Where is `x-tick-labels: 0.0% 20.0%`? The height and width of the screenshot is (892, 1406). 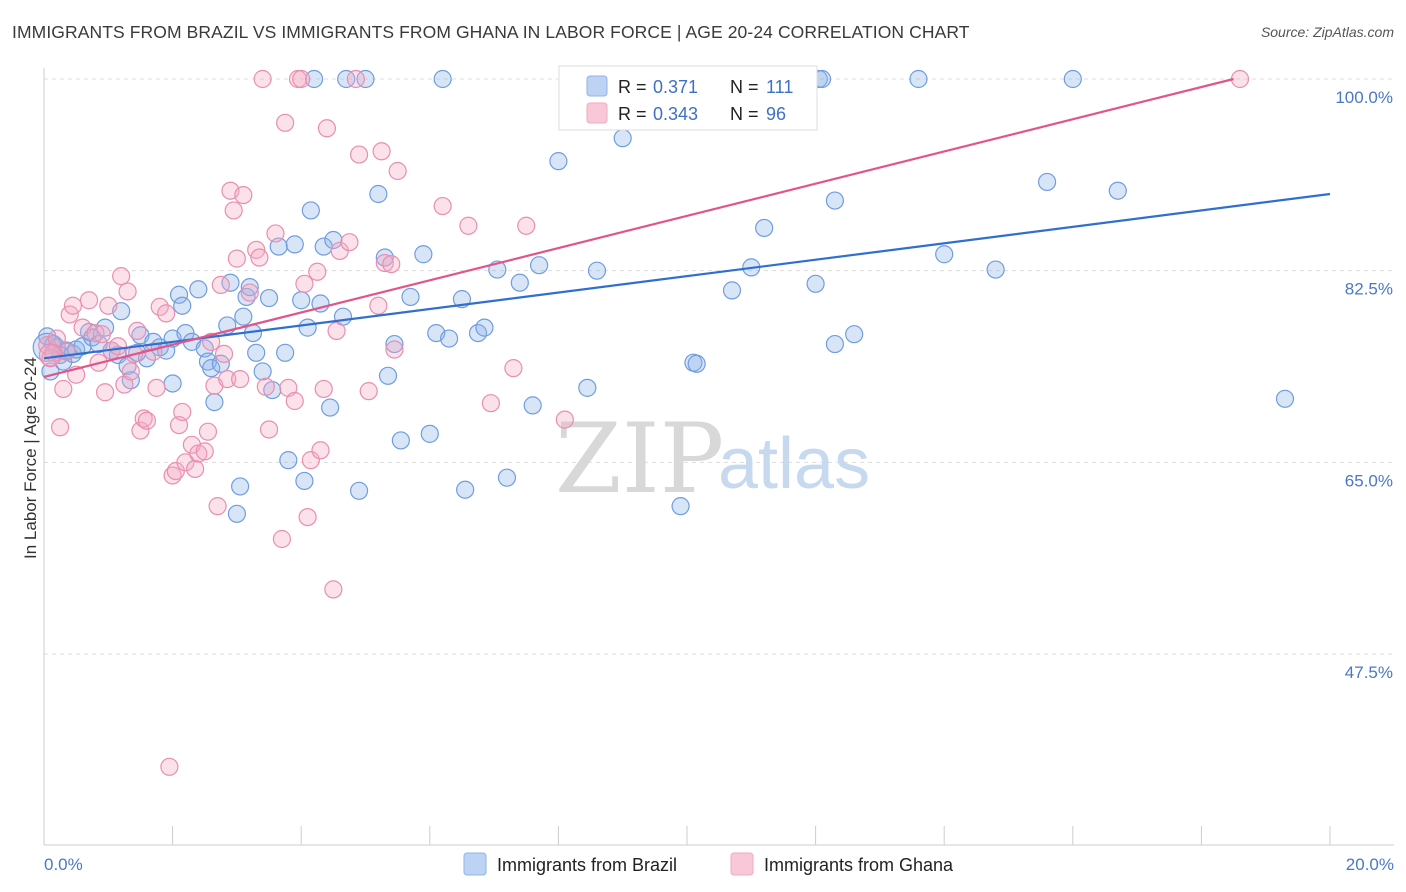
x-tick-labels: 0.0% 20.0% is located at coordinates (719, 864).